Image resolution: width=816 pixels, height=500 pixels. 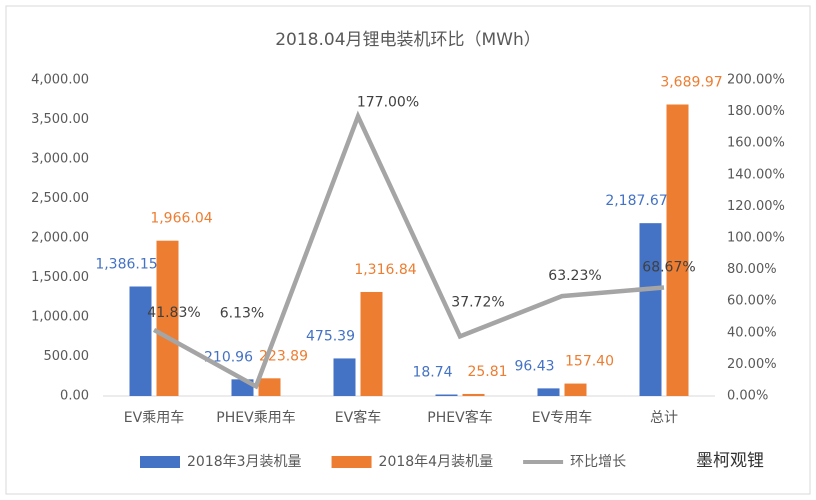 What do you see at coordinates (60, 277) in the screenshot?
I see `y-tick-label: 1,500.00` at bounding box center [60, 277].